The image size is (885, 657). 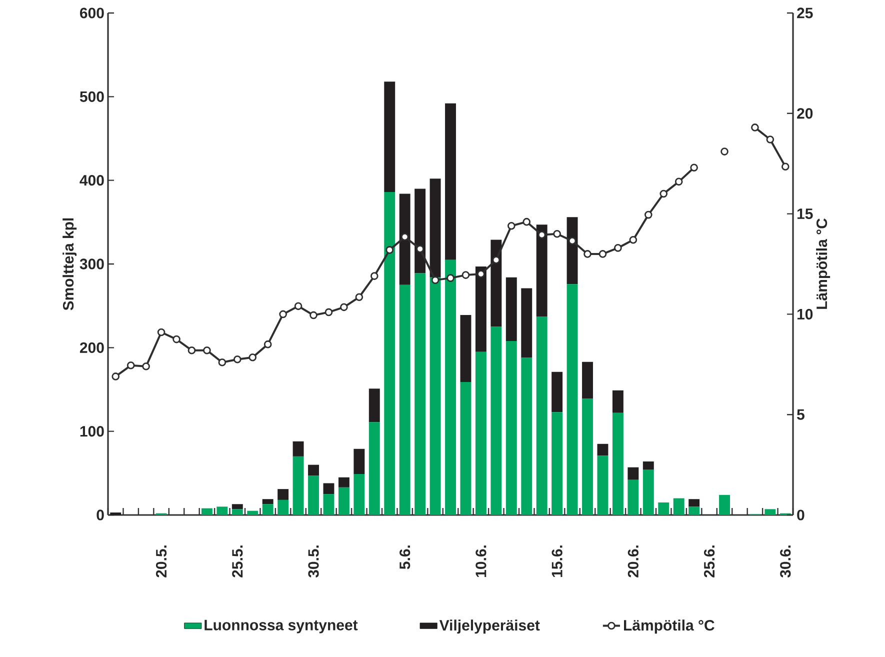 I want to click on x-tick-label: 15.6., so click(x=557, y=561).